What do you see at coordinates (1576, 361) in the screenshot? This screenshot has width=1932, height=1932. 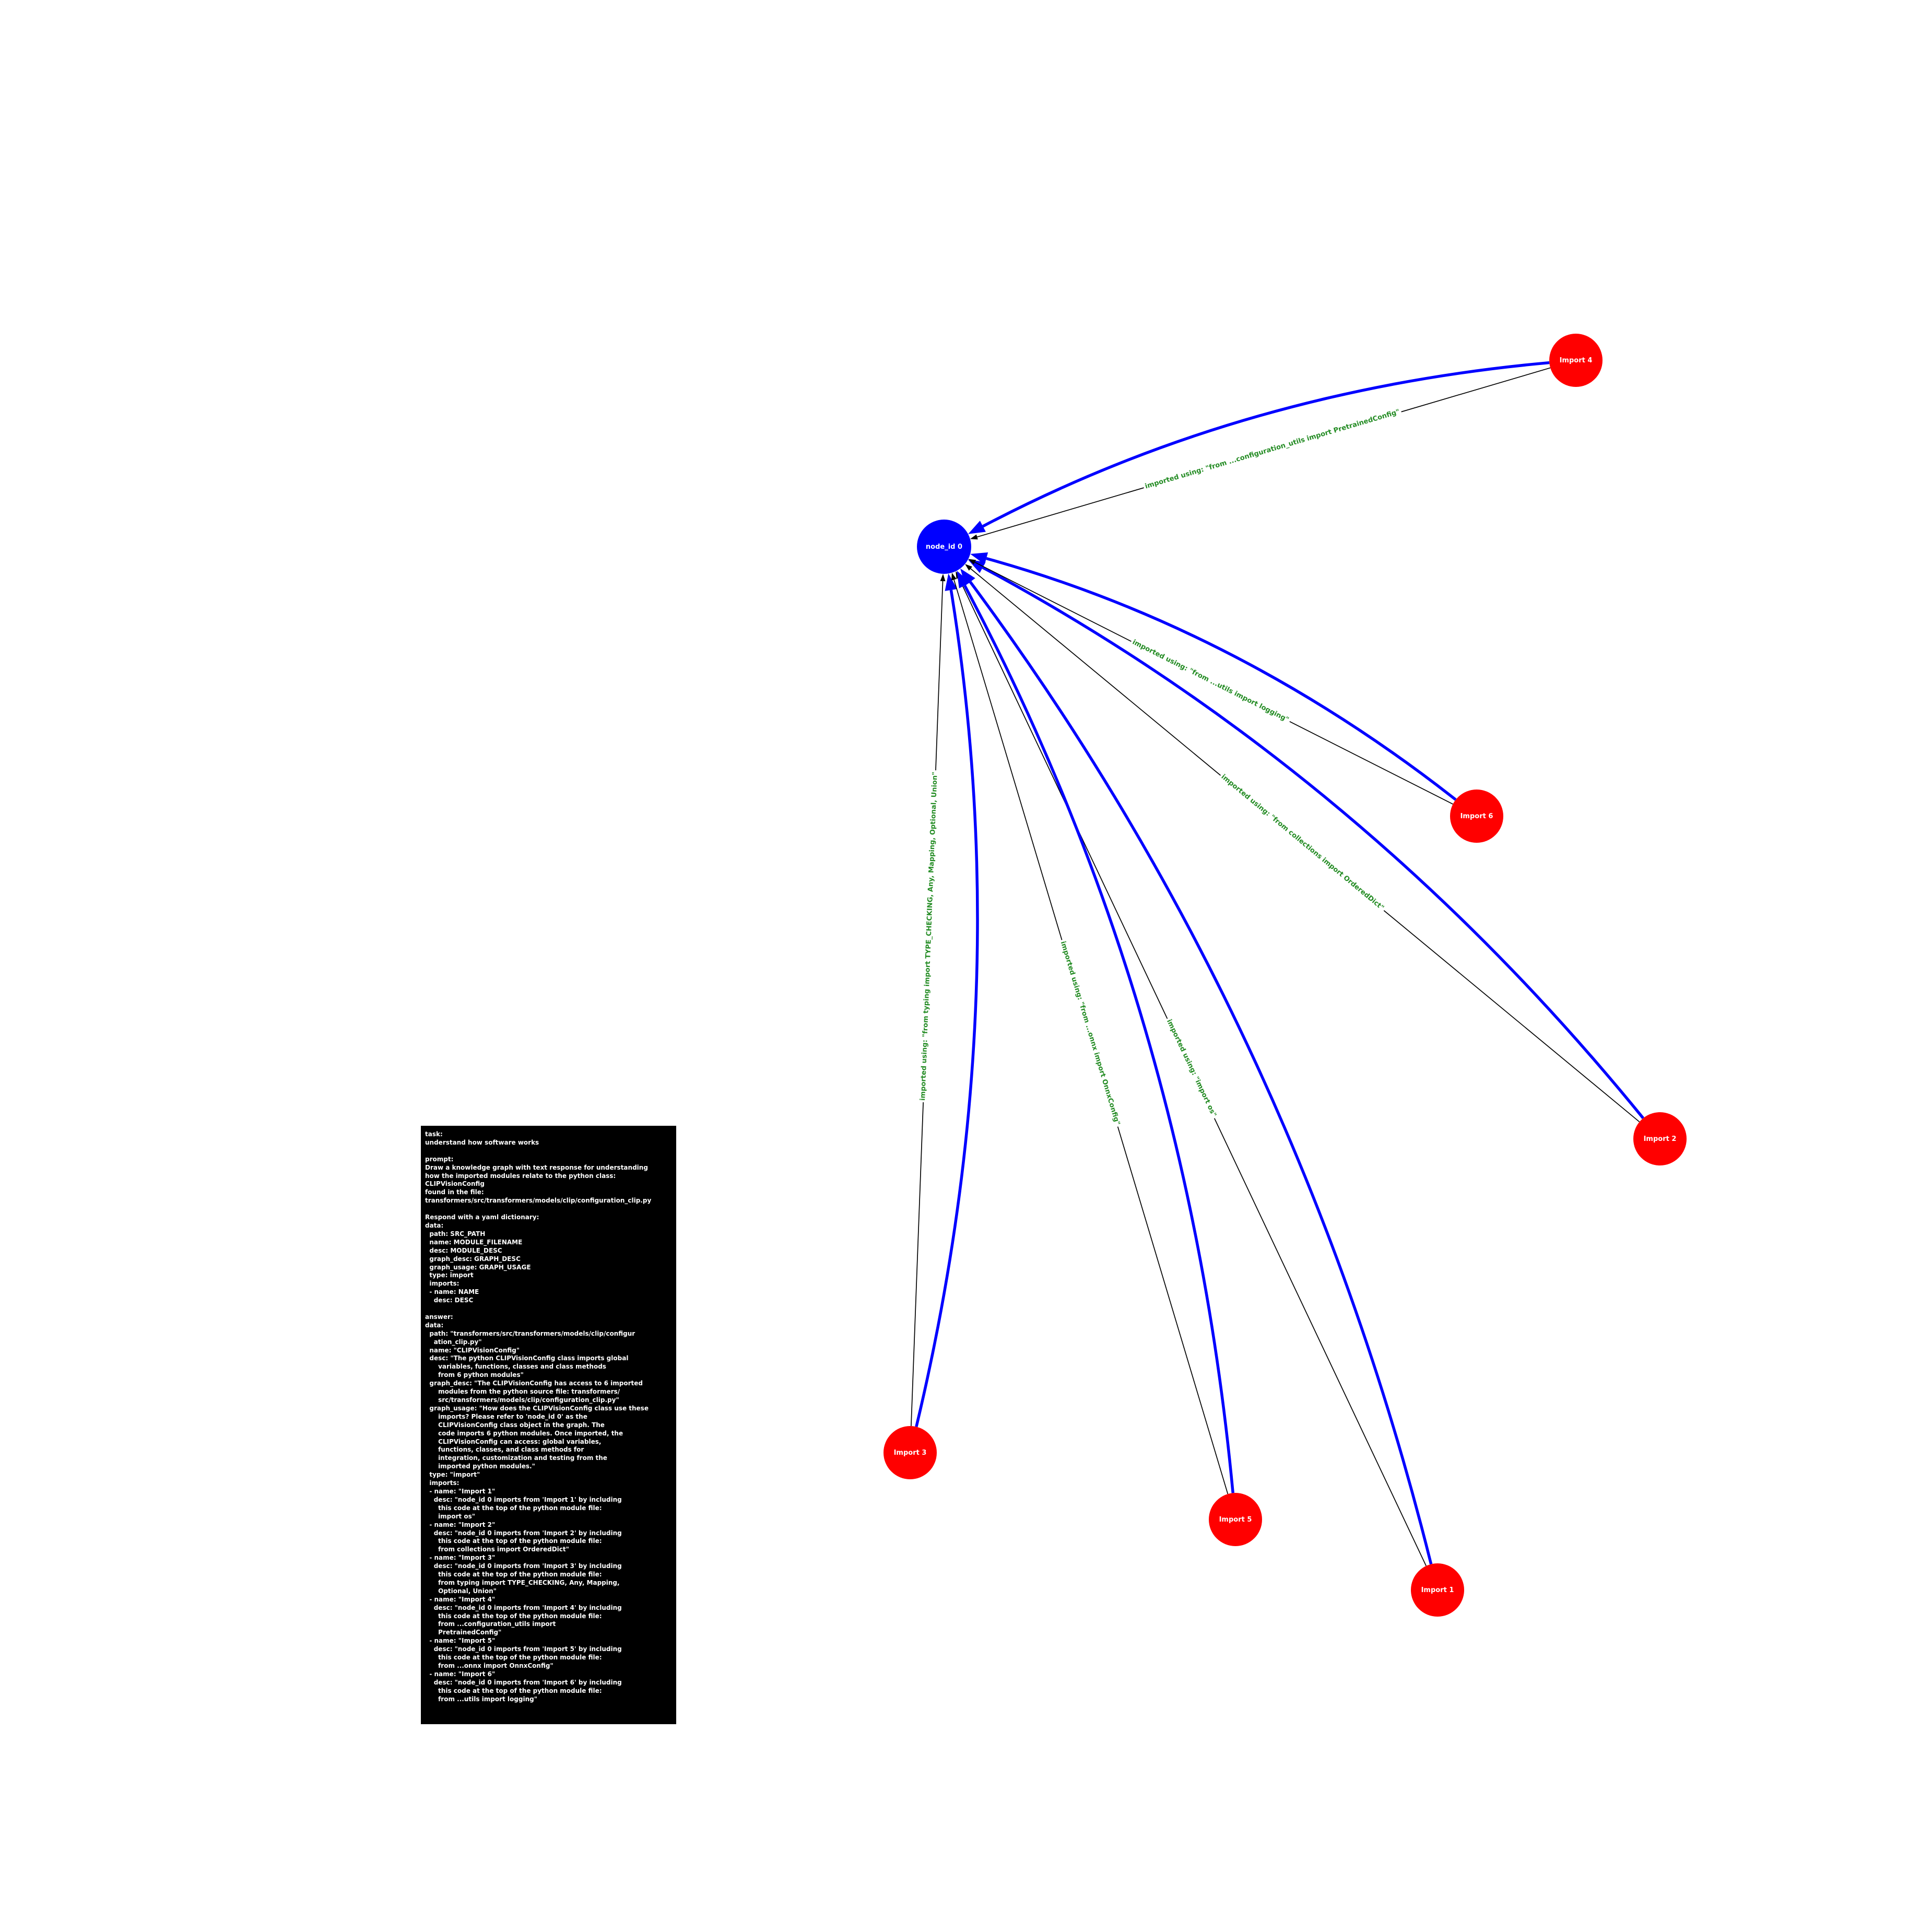 I see `graph-node-import4: Import 4` at bounding box center [1576, 361].